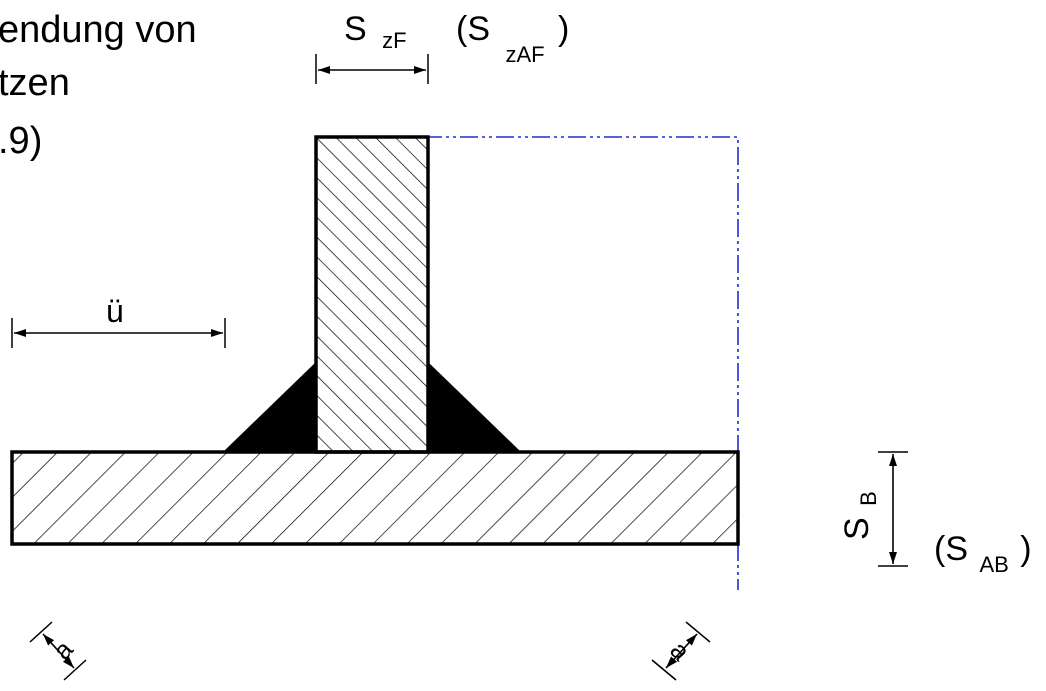 This screenshot has width=1046, height=691. What do you see at coordinates (375, 31) in the screenshot?
I see `label-s-zf: S zF` at bounding box center [375, 31].